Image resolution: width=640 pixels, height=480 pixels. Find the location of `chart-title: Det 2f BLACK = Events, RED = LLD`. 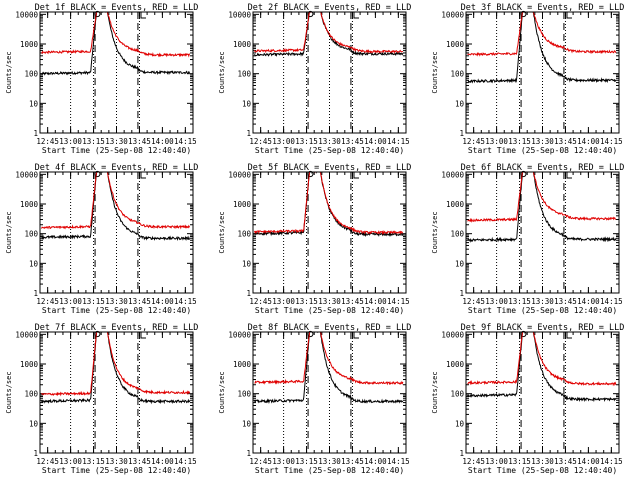

chart-title: Det 2f BLACK = Events, RED = LLD is located at coordinates (330, 8).